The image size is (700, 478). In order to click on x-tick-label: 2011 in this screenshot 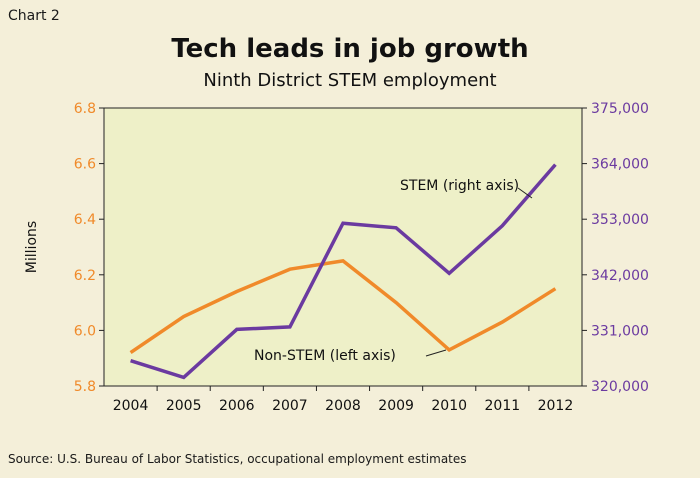, I will do `click(503, 406)`.